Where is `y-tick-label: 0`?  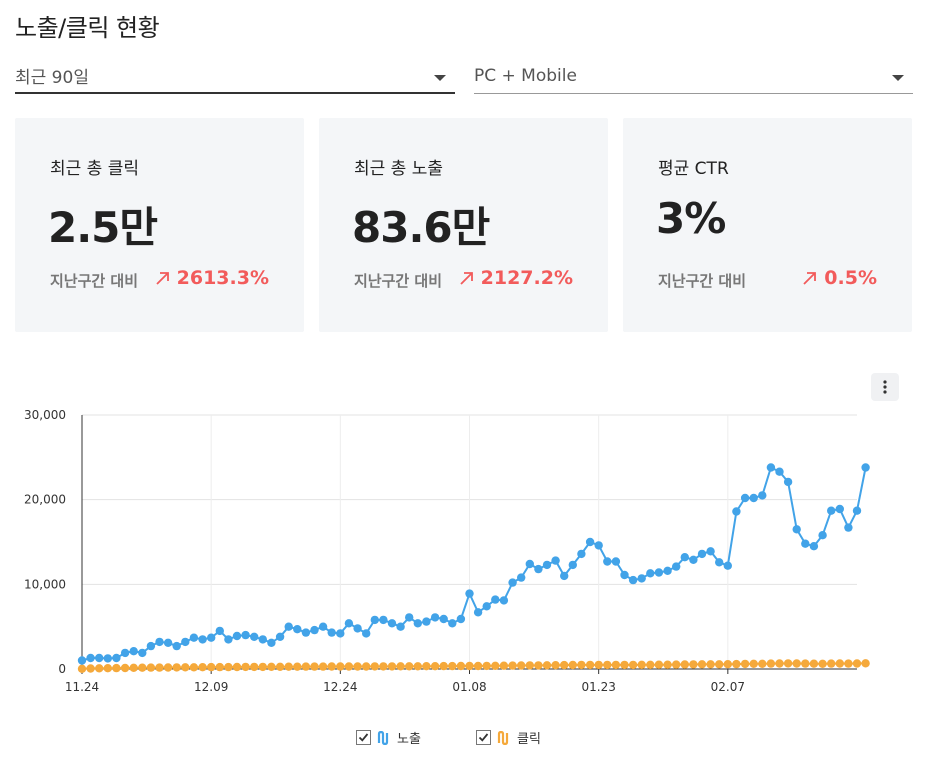
y-tick-label: 0 is located at coordinates (62, 669).